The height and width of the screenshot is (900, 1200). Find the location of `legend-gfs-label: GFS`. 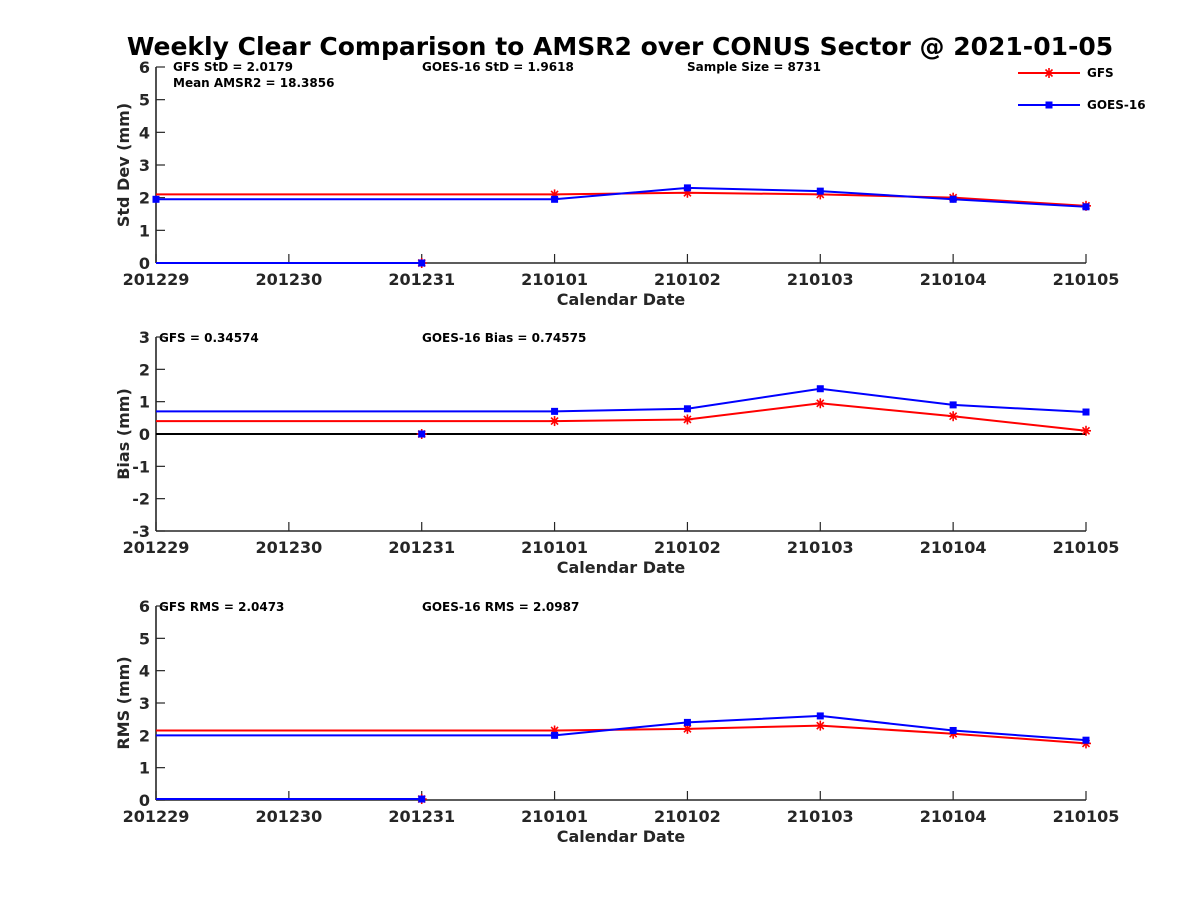

legend-gfs-label: GFS is located at coordinates (1100, 73).